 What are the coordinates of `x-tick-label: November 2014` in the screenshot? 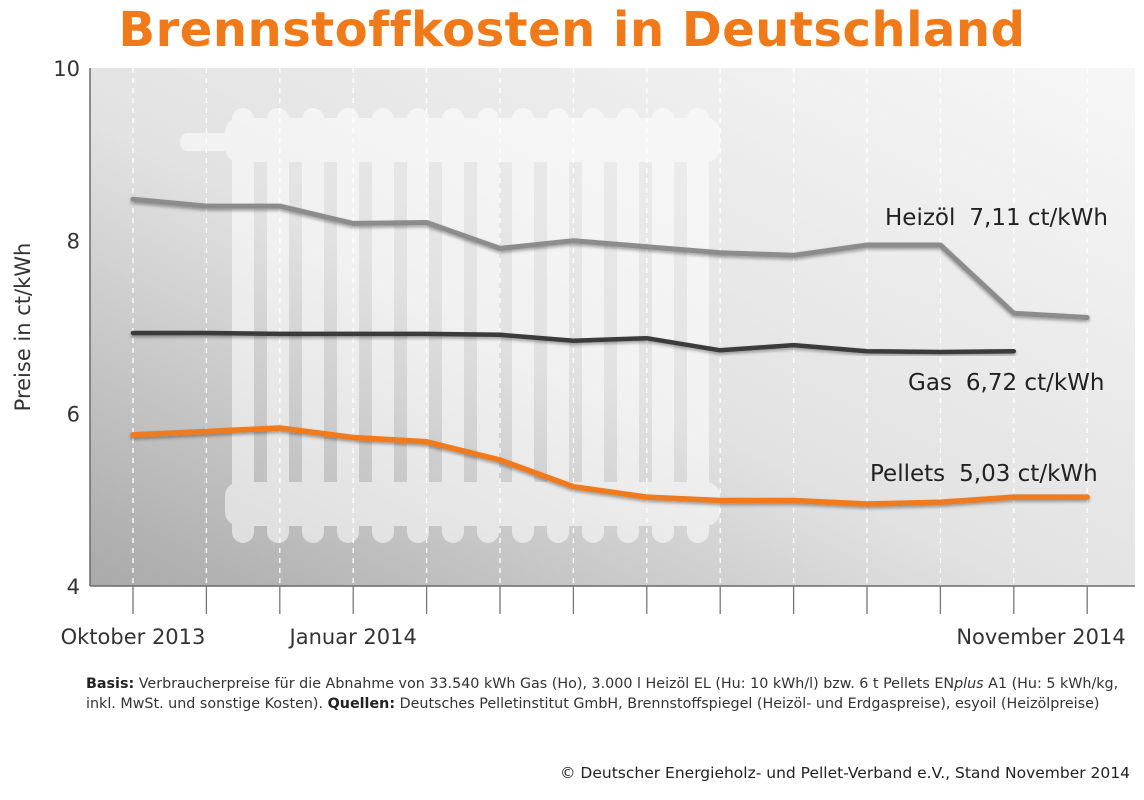 It's located at (1040, 637).